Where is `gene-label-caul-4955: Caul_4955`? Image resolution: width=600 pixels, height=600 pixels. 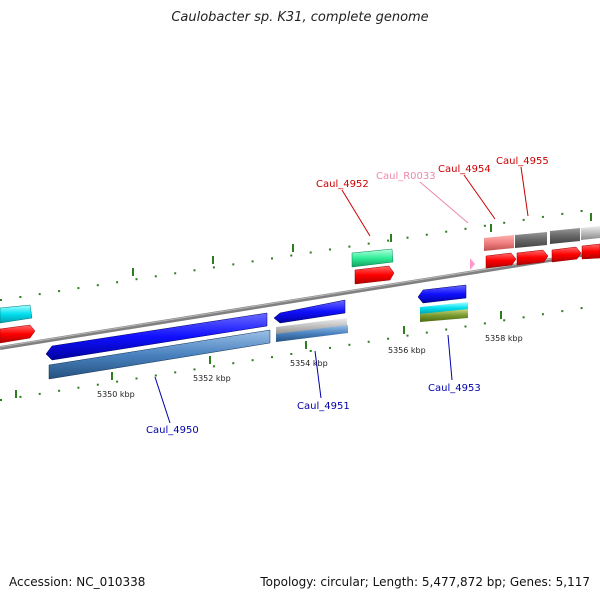 gene-label-caul-4955: Caul_4955 is located at coordinates (522, 161).